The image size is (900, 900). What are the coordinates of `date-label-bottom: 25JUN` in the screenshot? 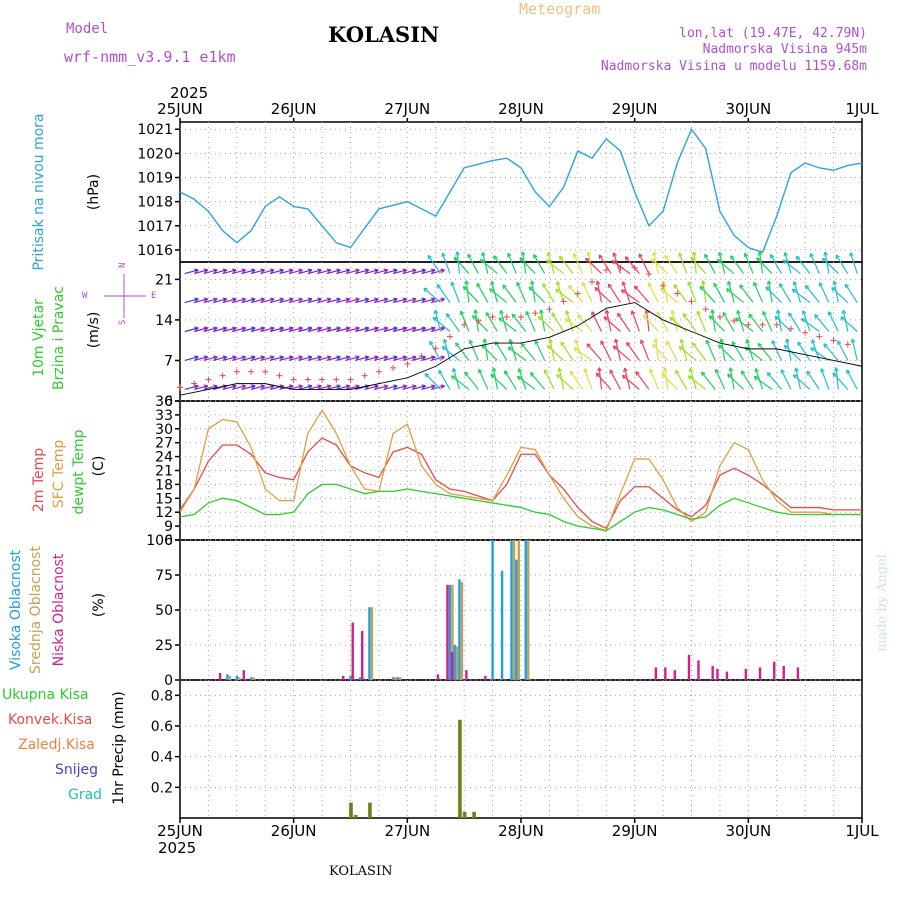 It's located at (180, 831).